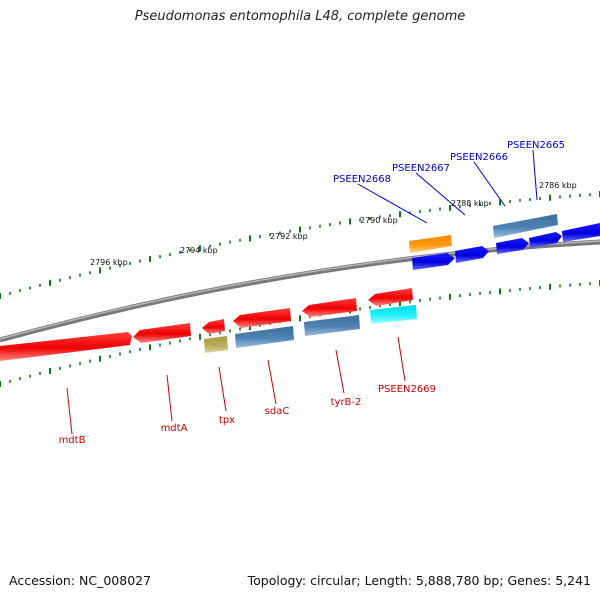  What do you see at coordinates (536, 145) in the screenshot?
I see `label-PSEEN2665: PSEEN2665` at bounding box center [536, 145].